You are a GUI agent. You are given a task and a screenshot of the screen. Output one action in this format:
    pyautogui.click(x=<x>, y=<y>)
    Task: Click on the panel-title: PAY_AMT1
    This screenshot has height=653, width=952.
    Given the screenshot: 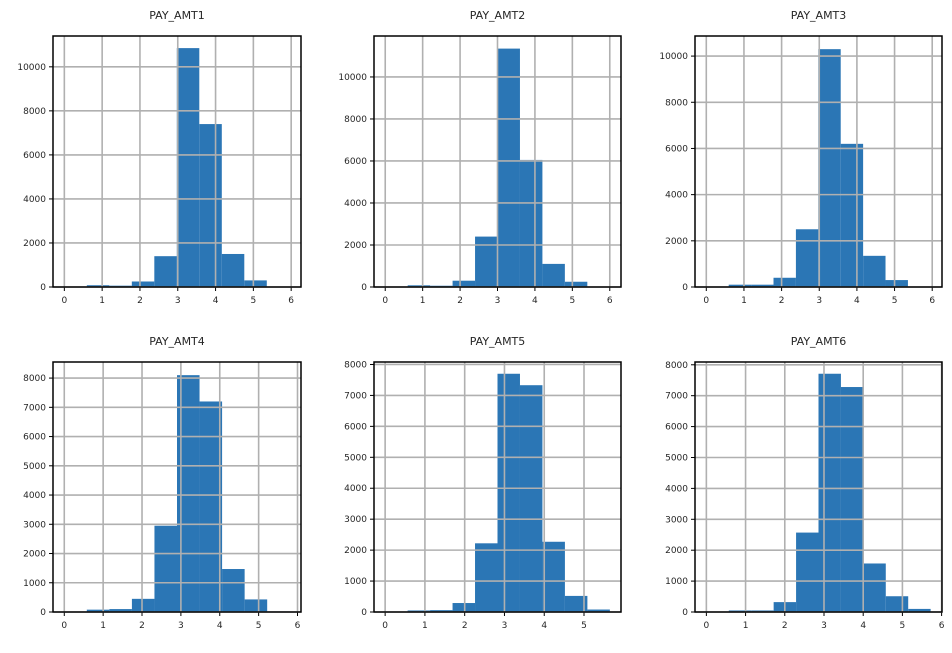 What is the action you would take?
    pyautogui.click(x=177, y=15)
    